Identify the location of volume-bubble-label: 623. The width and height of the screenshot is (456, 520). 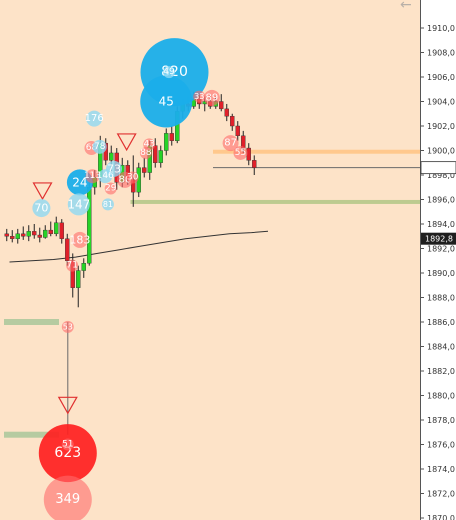
(67, 453).